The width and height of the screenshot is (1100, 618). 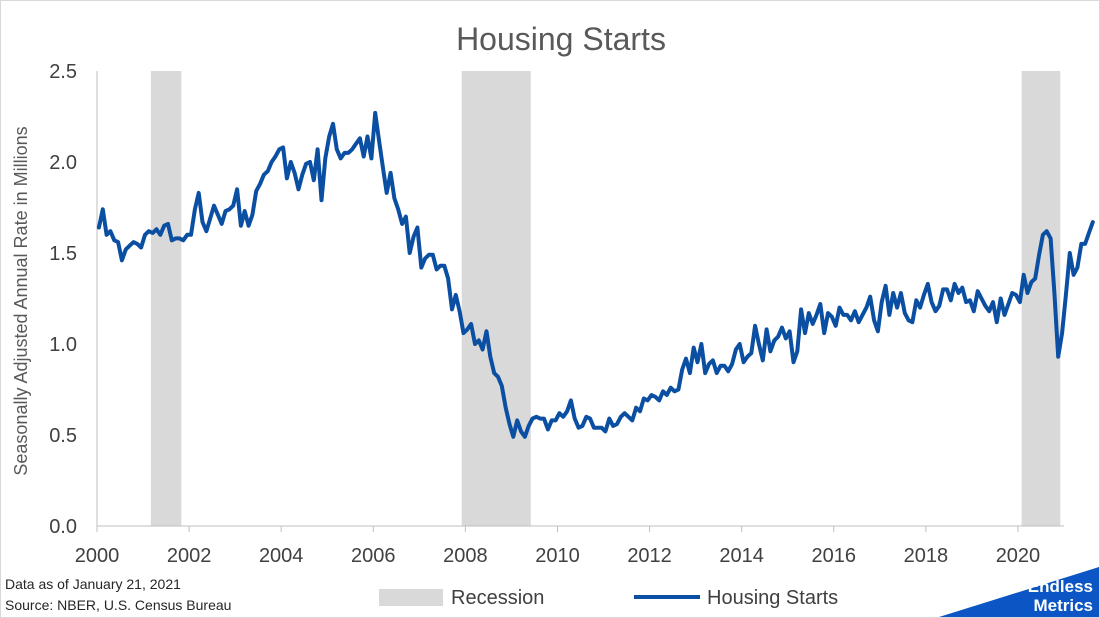 What do you see at coordinates (63, 527) in the screenshot?
I see `y-tick-label: 0.0` at bounding box center [63, 527].